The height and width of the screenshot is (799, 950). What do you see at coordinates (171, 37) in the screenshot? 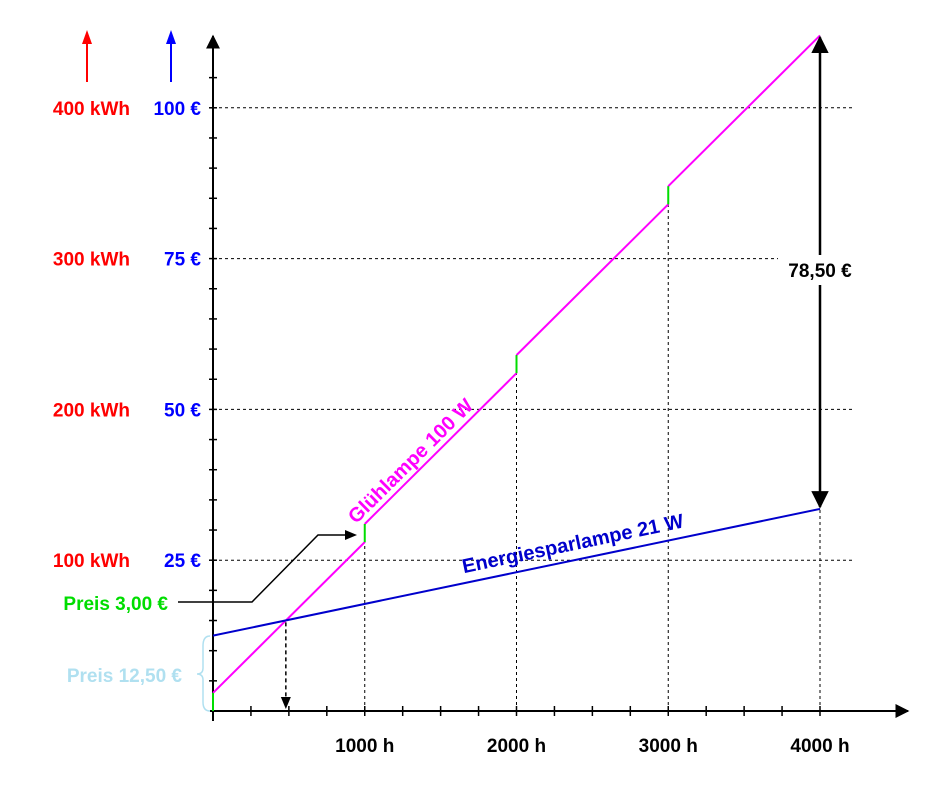
I see `euro-arrow-head-icon` at bounding box center [171, 37].